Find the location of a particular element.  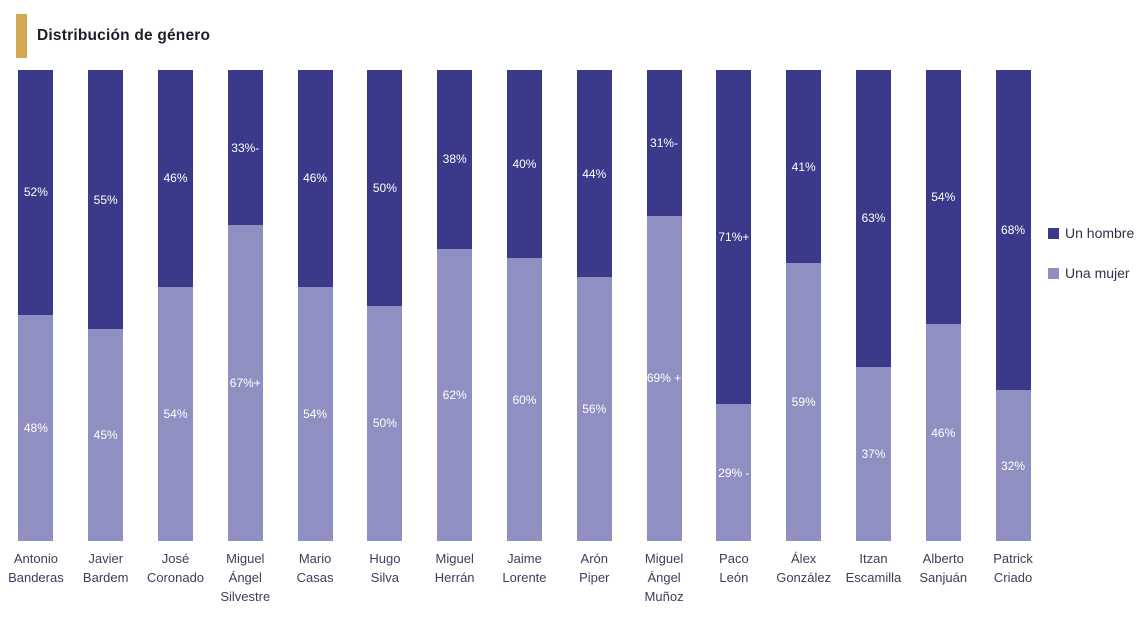

segment-una-mujer: 69% + is located at coordinates (664, 378).